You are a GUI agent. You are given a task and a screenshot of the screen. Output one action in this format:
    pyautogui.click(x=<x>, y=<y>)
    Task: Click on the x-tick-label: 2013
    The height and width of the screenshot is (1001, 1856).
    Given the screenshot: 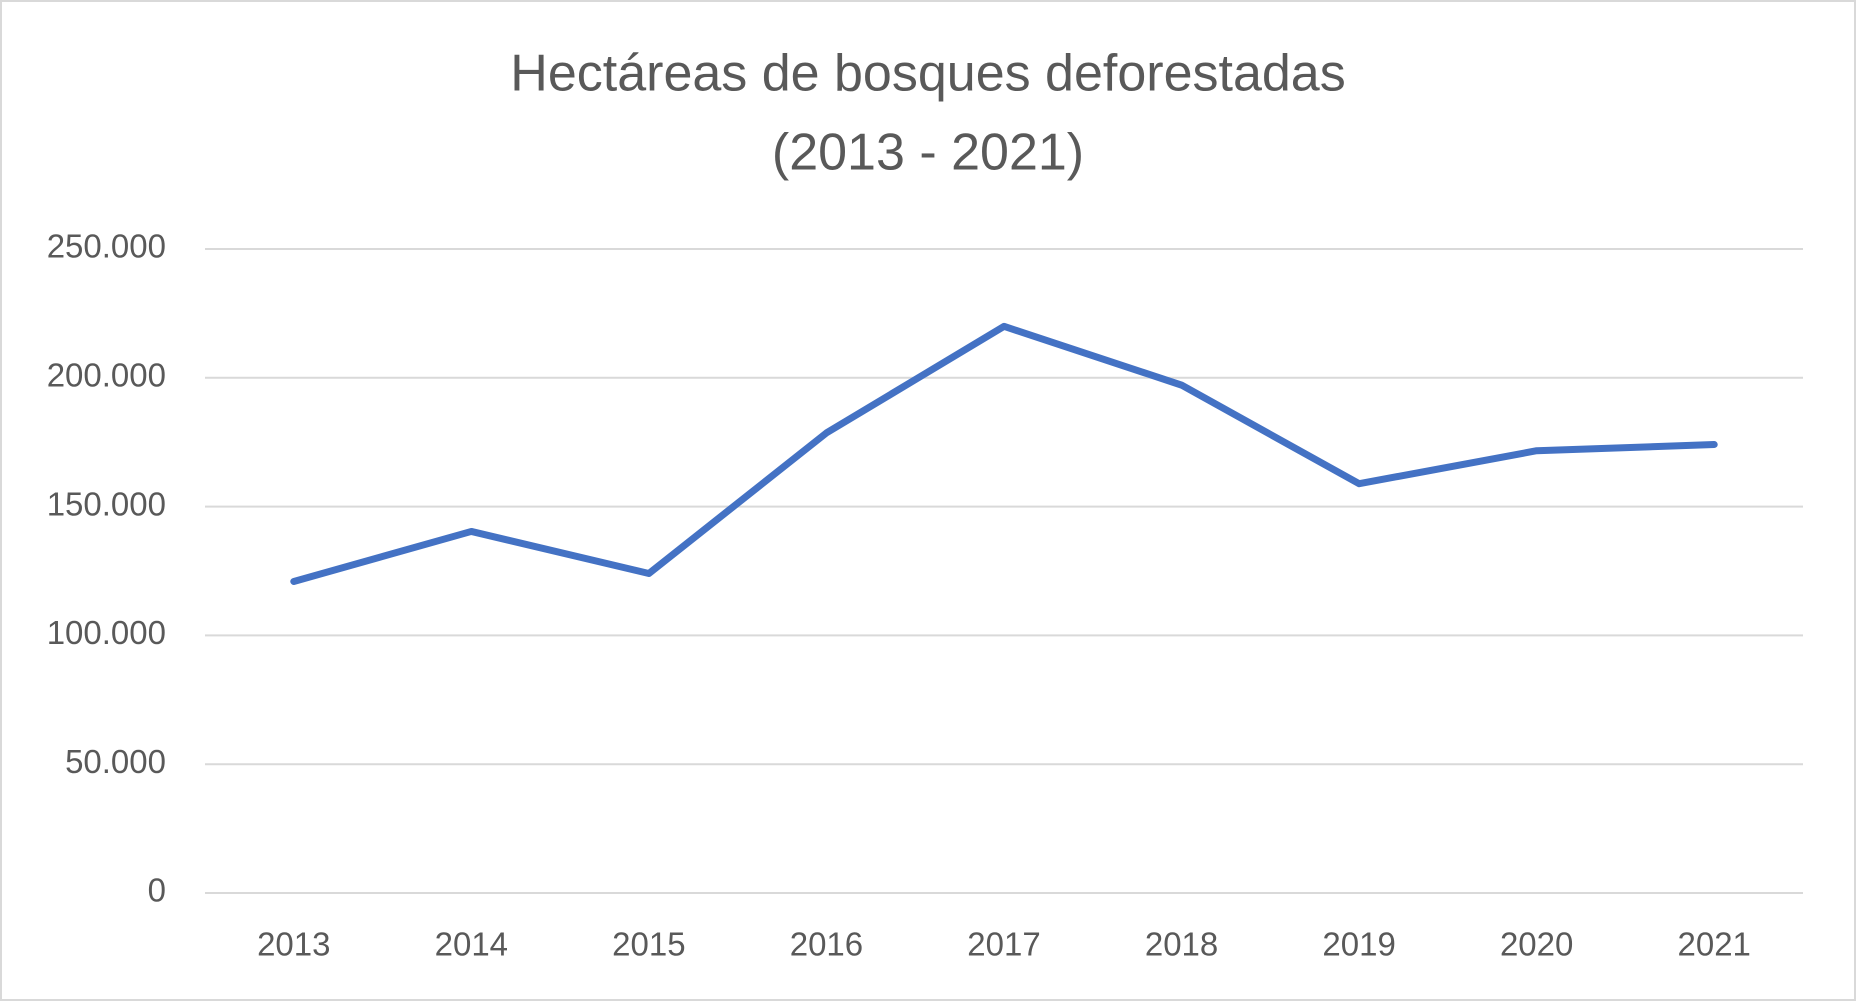 What is the action you would take?
    pyautogui.click(x=293, y=944)
    